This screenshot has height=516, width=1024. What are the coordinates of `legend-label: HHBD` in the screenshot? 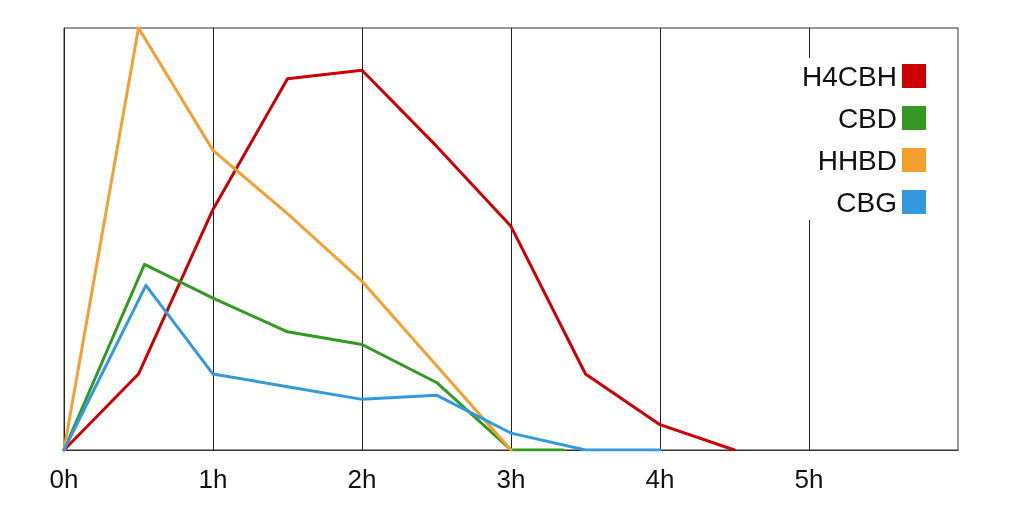 It's located at (857, 160).